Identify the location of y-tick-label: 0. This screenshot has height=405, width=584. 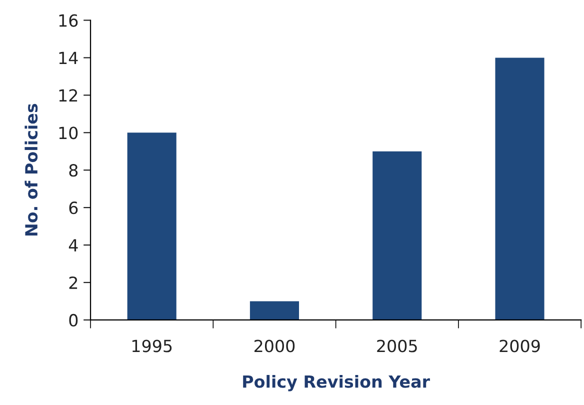
(73, 320).